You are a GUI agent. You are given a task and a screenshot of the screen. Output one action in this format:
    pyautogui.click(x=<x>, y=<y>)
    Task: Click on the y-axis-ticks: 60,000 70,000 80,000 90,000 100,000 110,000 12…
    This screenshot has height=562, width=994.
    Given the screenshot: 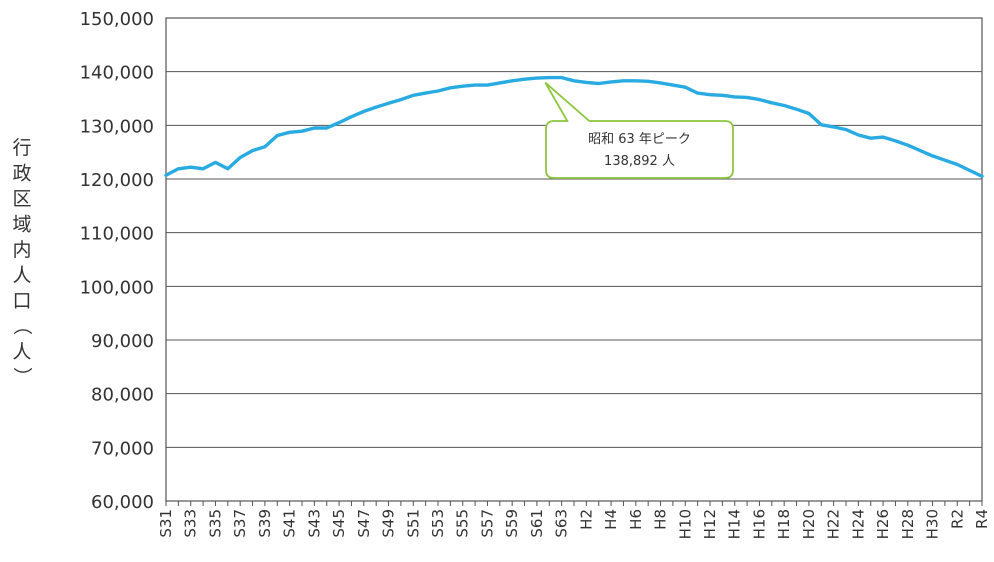 What is the action you would take?
    pyautogui.click(x=117, y=261)
    